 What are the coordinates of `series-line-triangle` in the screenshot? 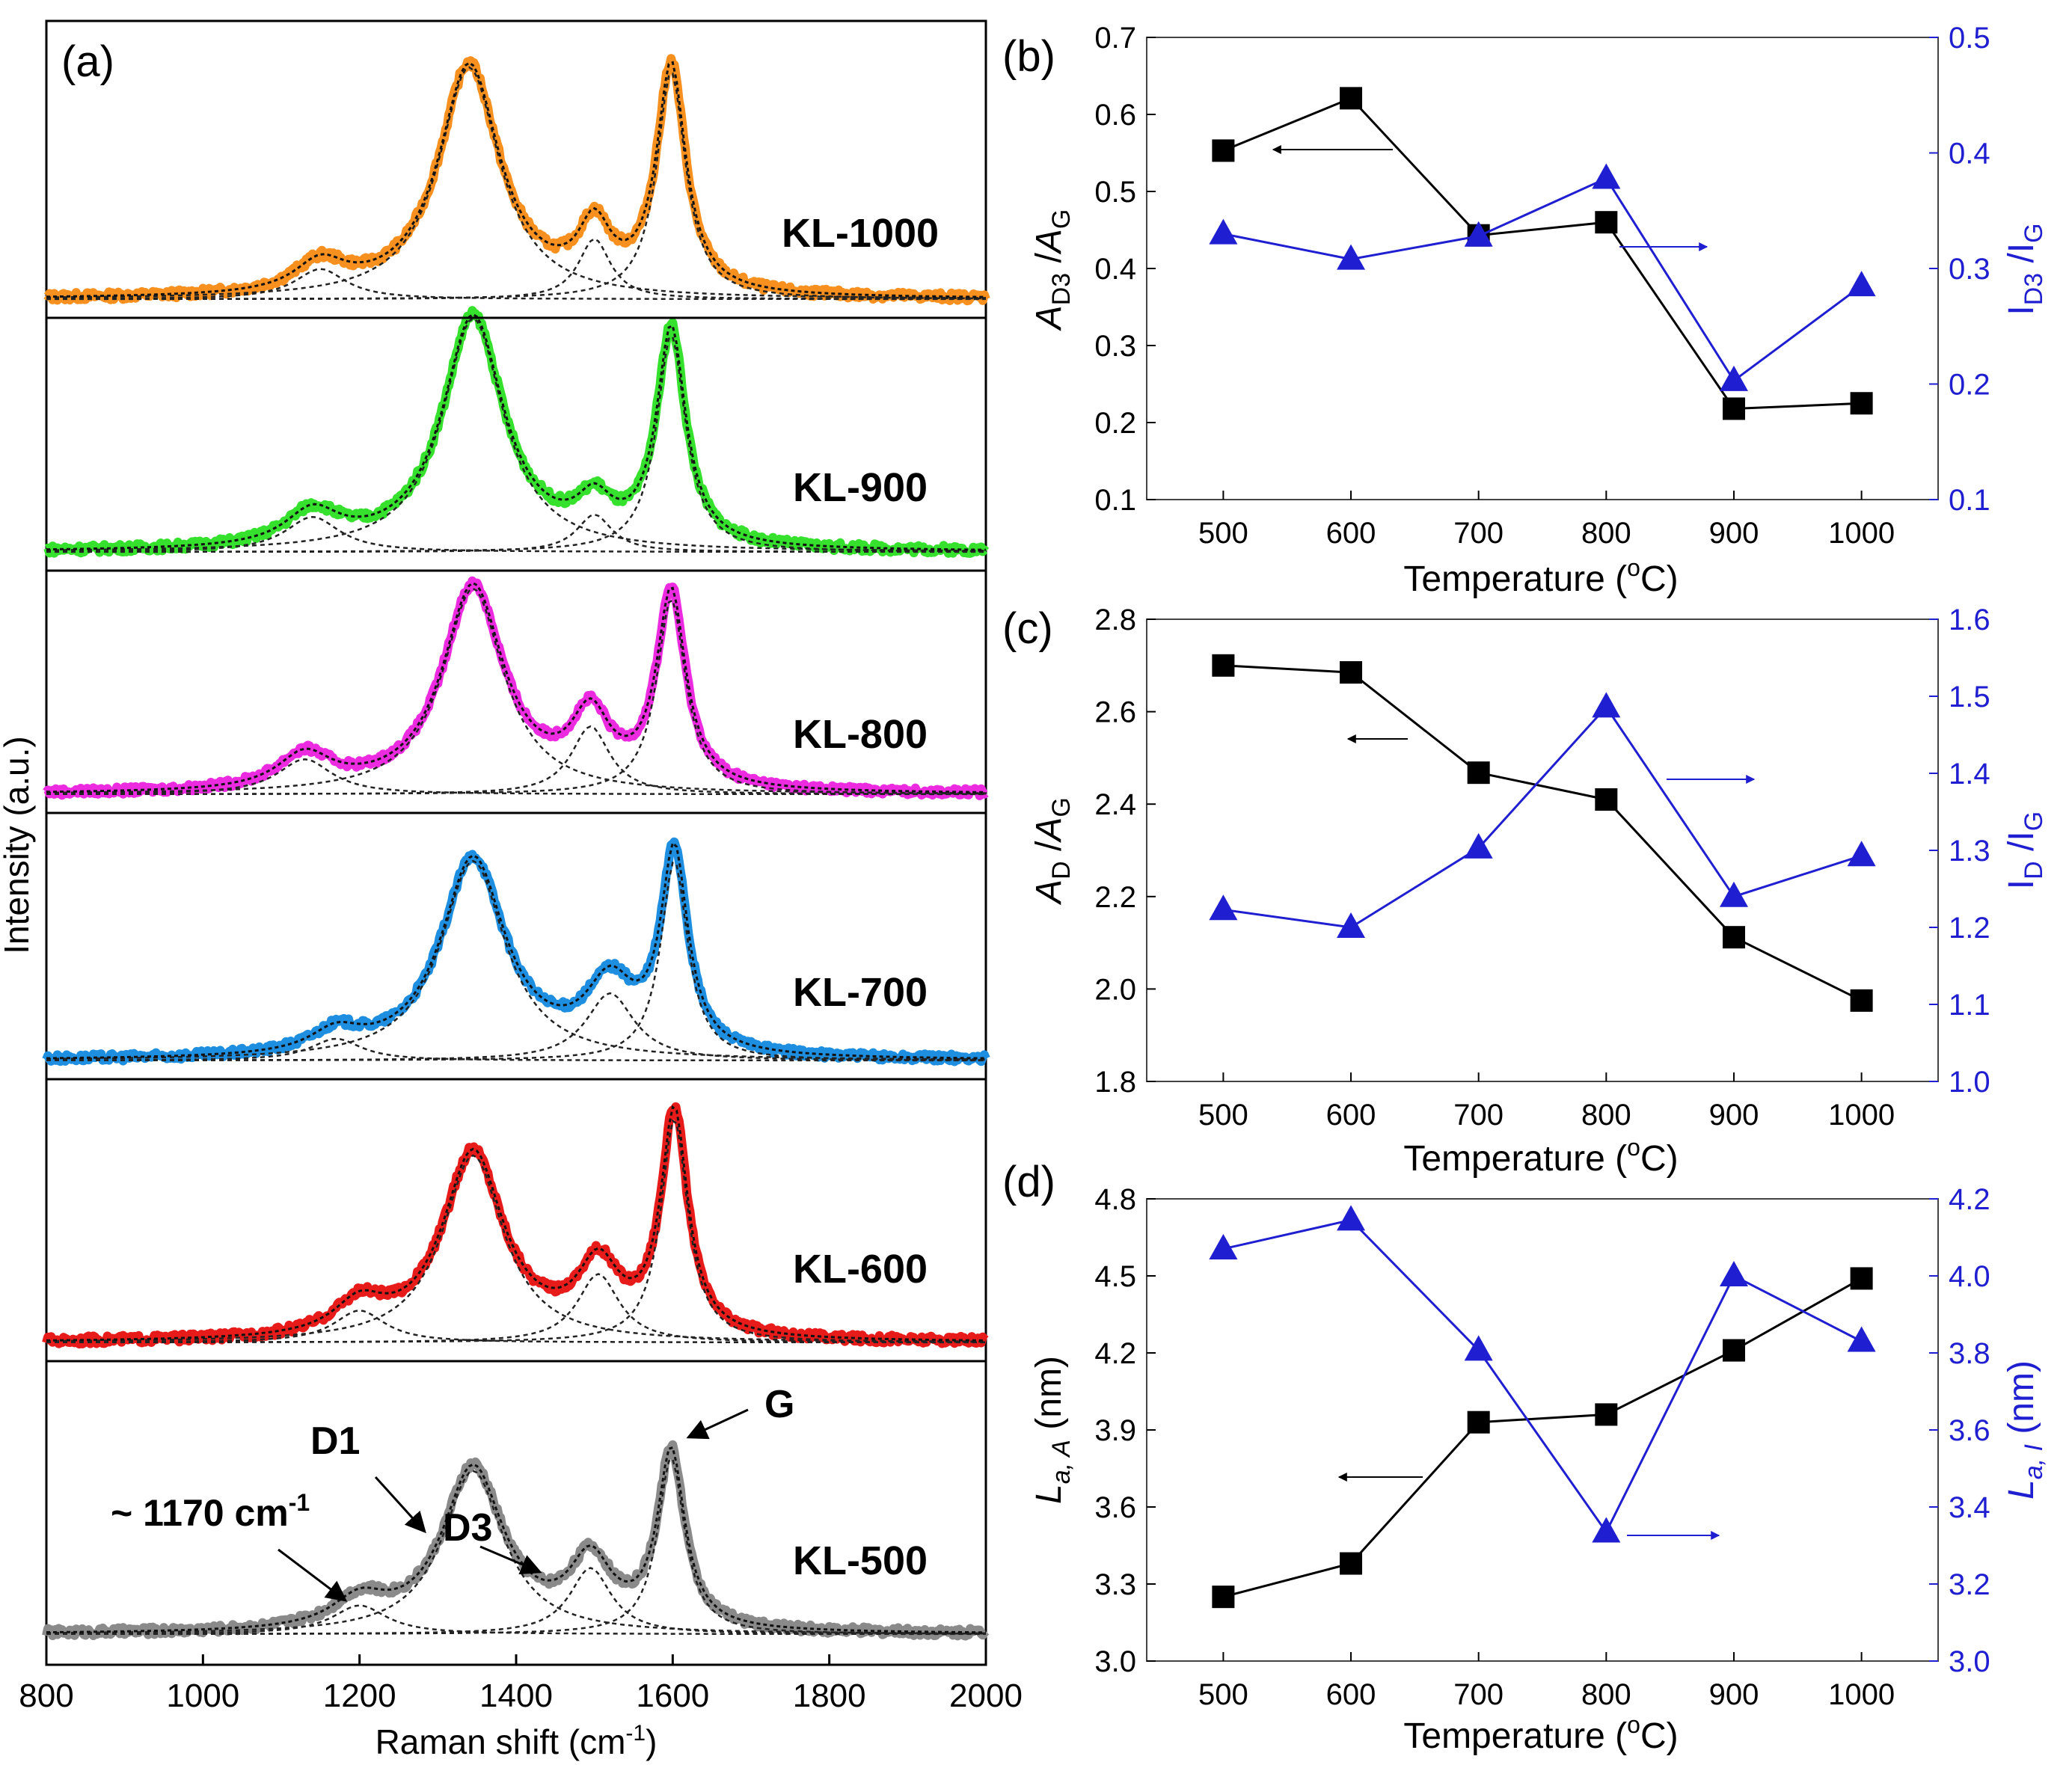 It's located at (1543, 817).